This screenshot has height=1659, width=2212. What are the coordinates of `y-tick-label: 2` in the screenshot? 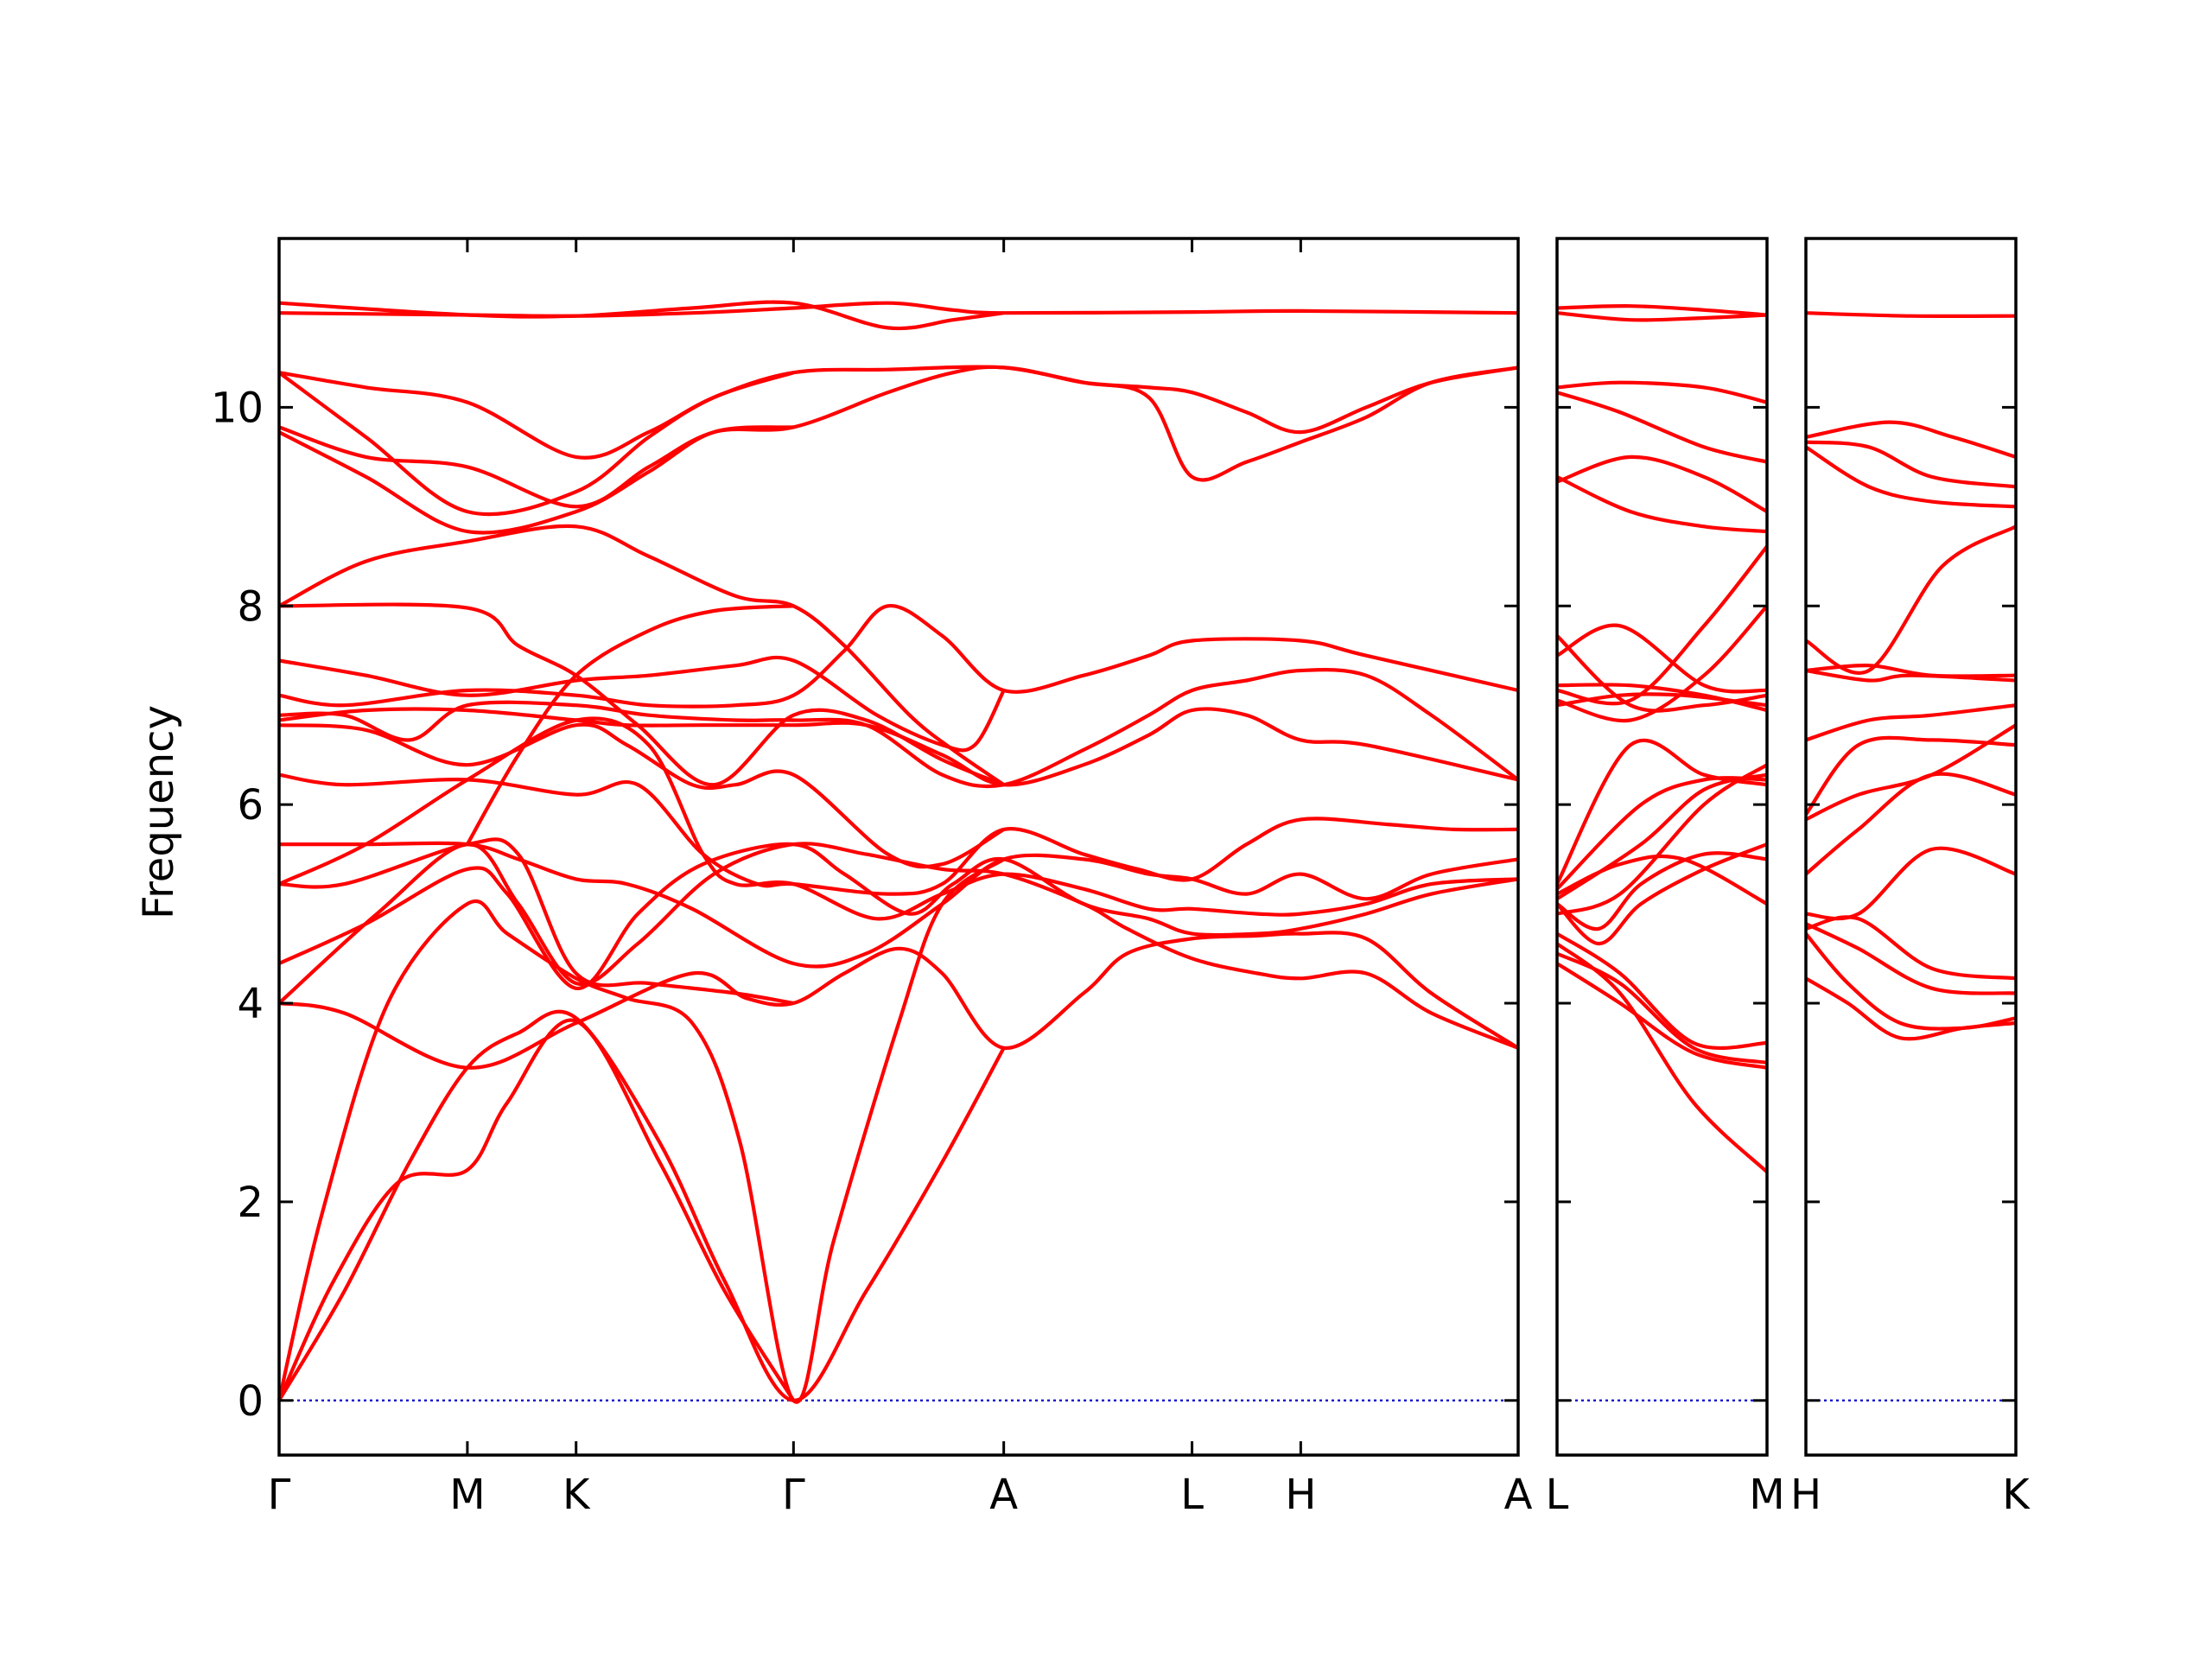 It's located at (250, 1203).